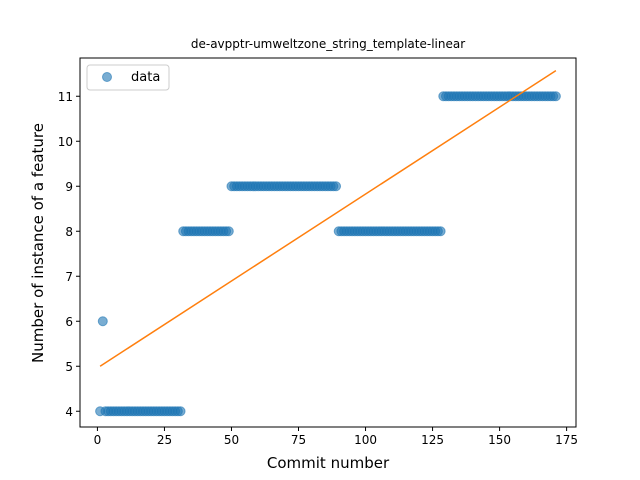 This screenshot has height=480, width=640. What do you see at coordinates (69, 187) in the screenshot?
I see `y-tick-label: 9` at bounding box center [69, 187].